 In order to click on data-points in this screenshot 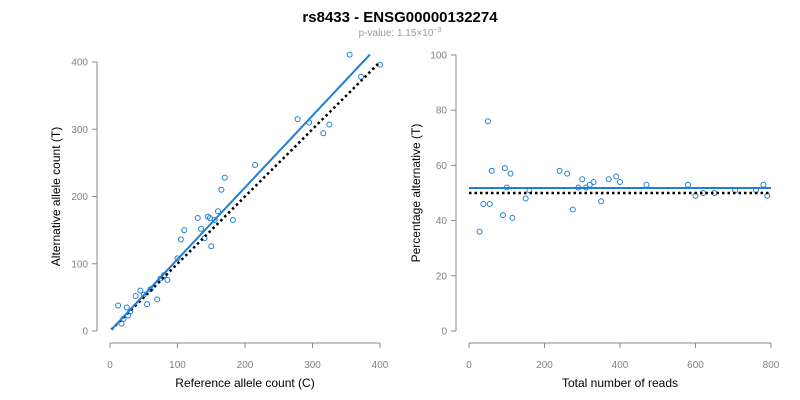, I will do `click(623, 176)`.